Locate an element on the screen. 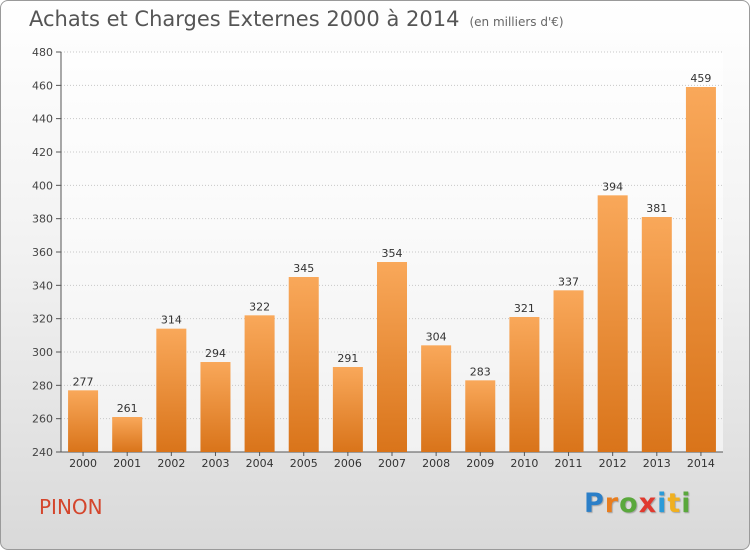 The width and height of the screenshot is (750, 550). x-tick-label: 2011 is located at coordinates (569, 463).